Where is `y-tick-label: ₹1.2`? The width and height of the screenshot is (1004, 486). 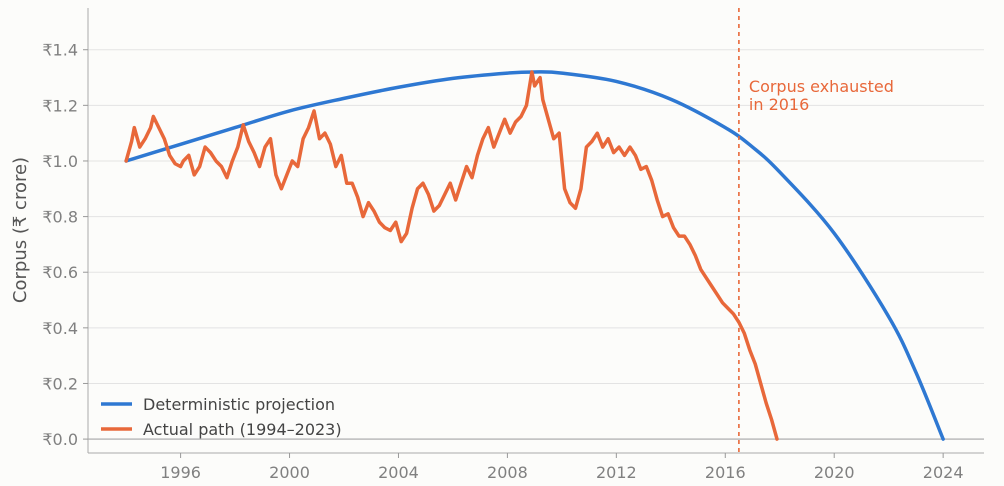
y-tick-label: ₹1.2 is located at coordinates (60, 105).